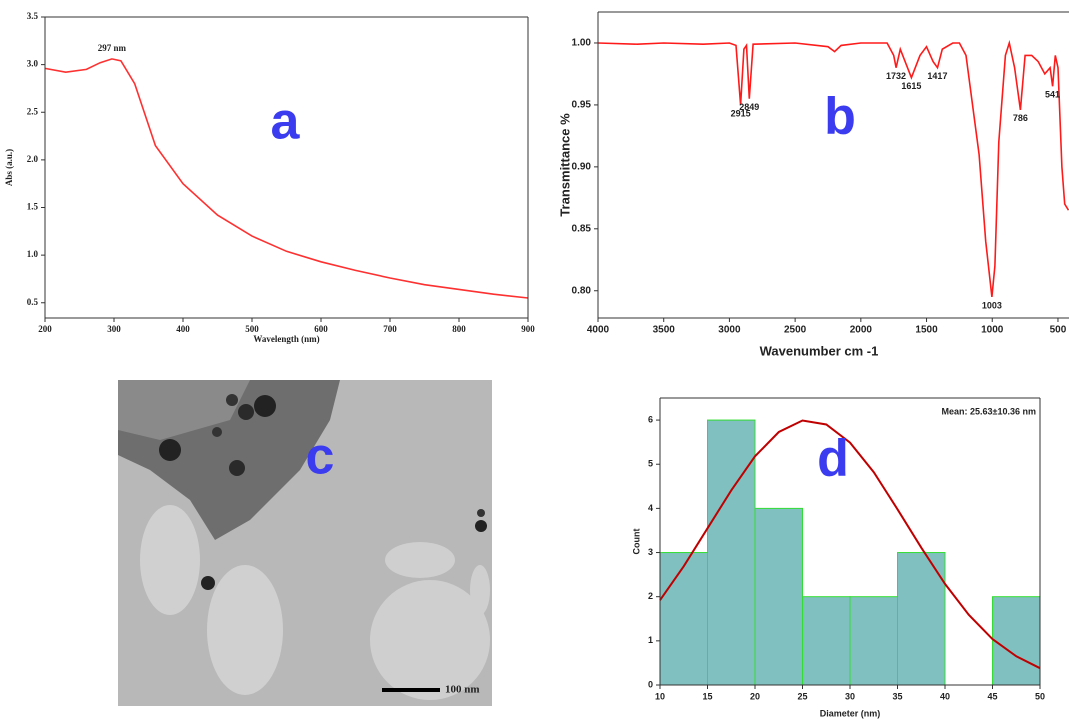  Describe the element at coordinates (582, 105) in the screenshot. I see `y-tick-label: 0.95` at that location.